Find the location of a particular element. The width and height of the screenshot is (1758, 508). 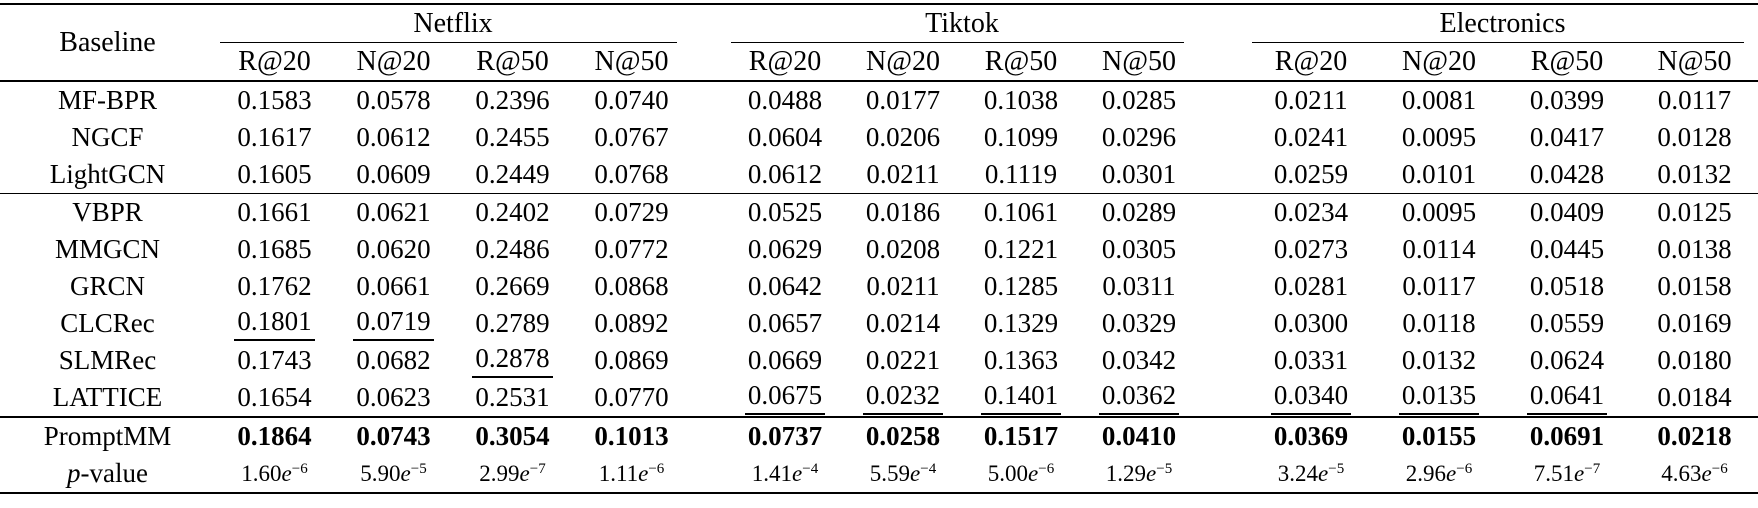

metric-value-cell: 0.0118 is located at coordinates (1439, 323).